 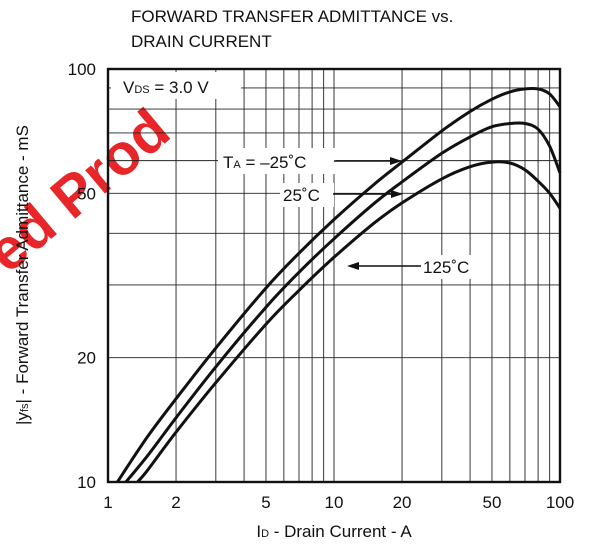 What do you see at coordinates (334, 502) in the screenshot?
I see `x-tick-label: 10` at bounding box center [334, 502].